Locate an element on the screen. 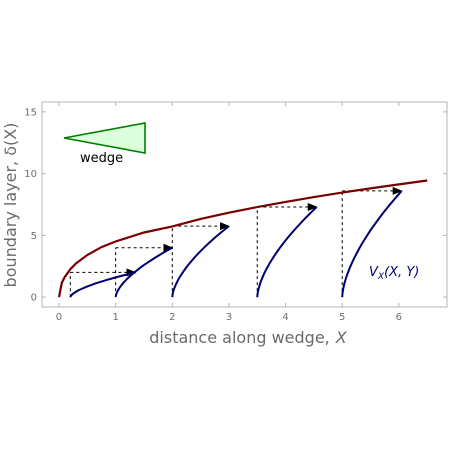 The height and width of the screenshot is (450, 450). x-axis-label: distance along wedge, X is located at coordinates (248, 337).